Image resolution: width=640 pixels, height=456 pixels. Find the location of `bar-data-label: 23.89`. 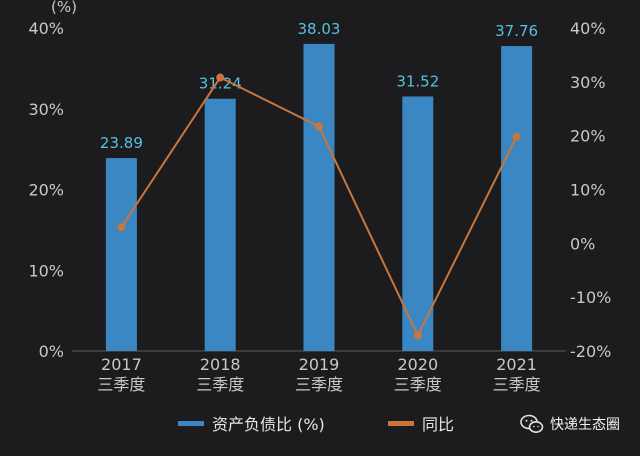

bar-data-label: 23.89 is located at coordinates (121, 143).